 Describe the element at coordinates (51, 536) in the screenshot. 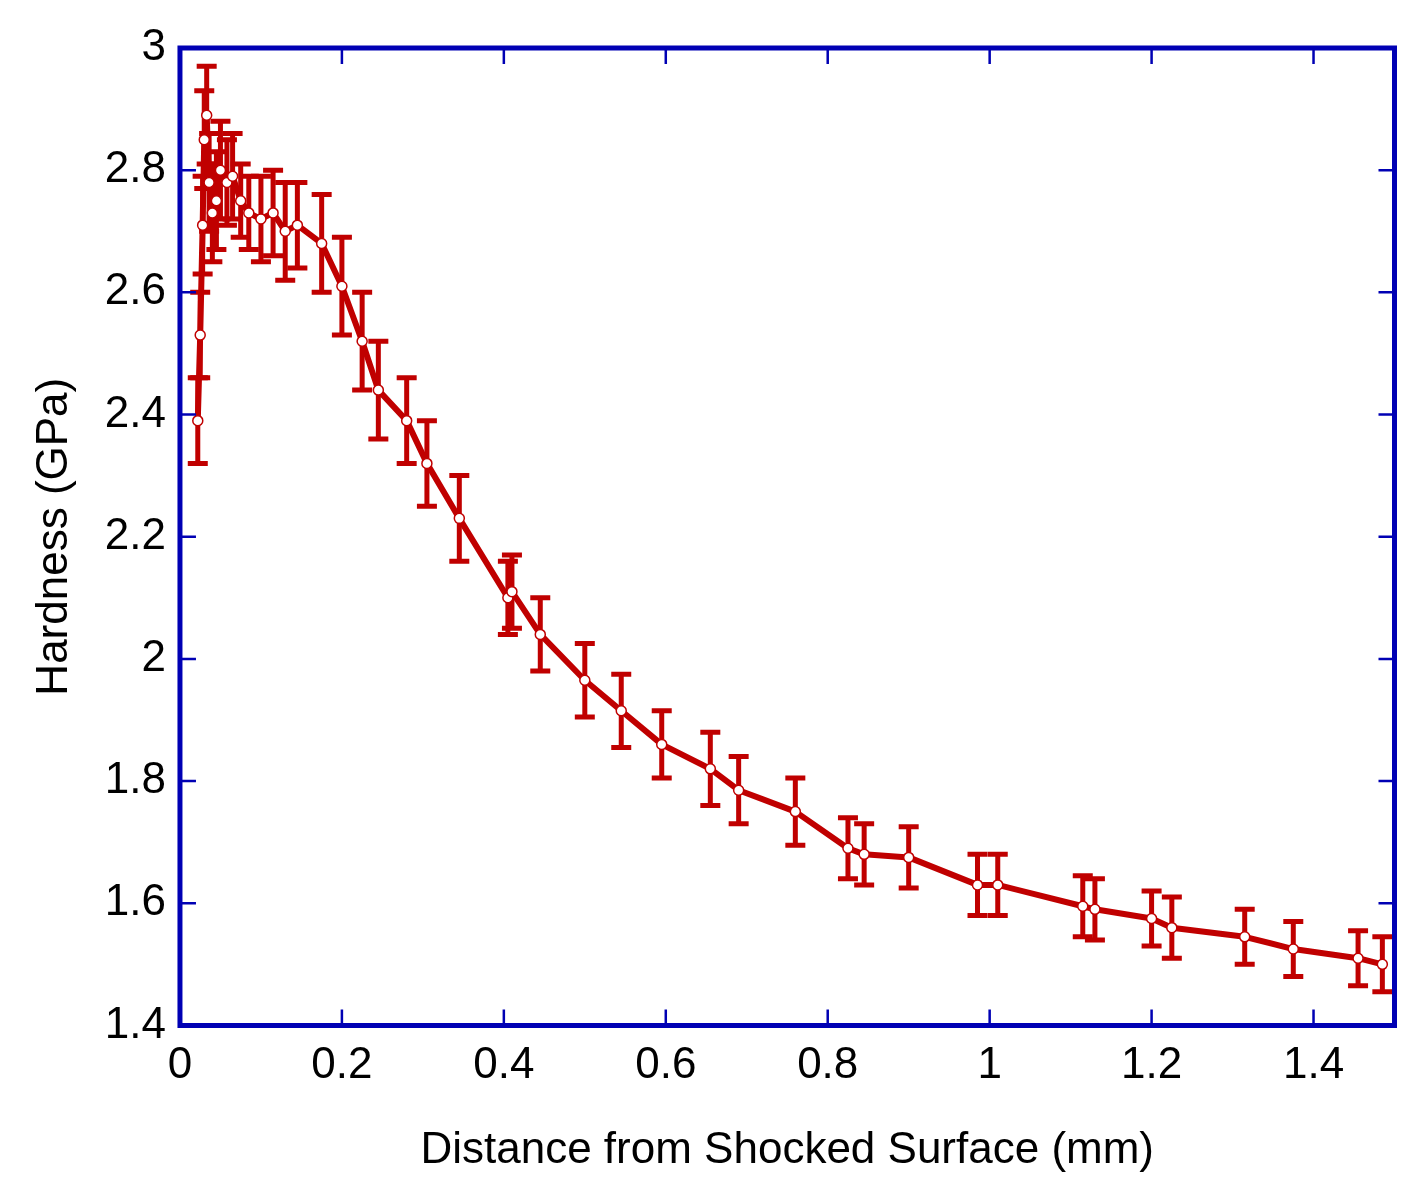

I see `y-axis-title: Hardness (GPa)` at that location.